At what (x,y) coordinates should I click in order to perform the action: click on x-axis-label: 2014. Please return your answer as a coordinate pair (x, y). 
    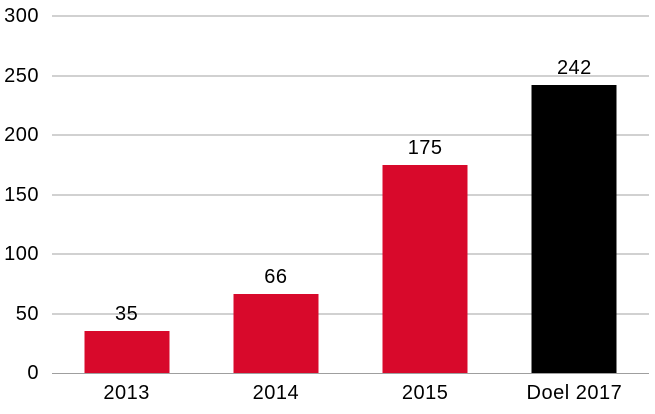
    Looking at the image, I should click on (276, 393).